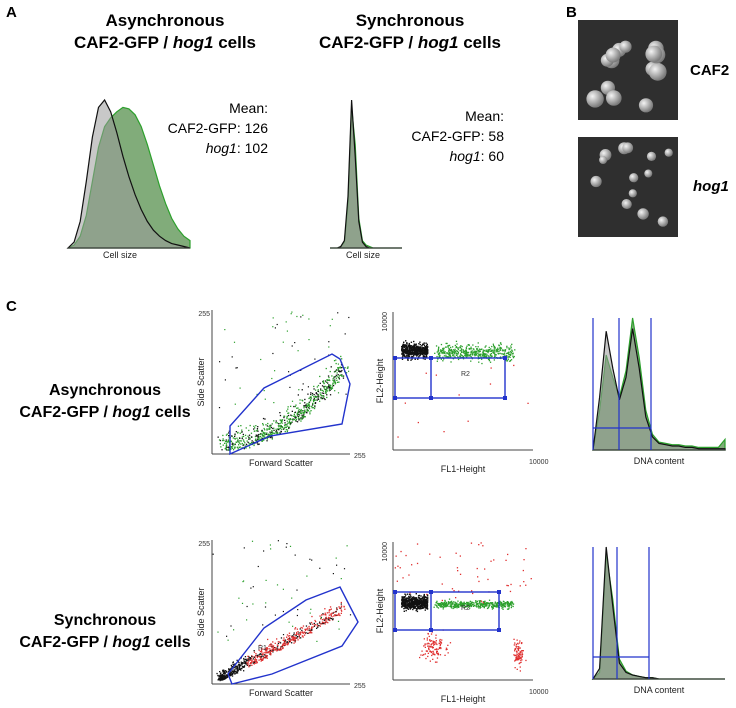 The image size is (736, 708). Describe the element at coordinates (165, 20) in the screenshot. I see `title-line1: Asynchronous` at that location.